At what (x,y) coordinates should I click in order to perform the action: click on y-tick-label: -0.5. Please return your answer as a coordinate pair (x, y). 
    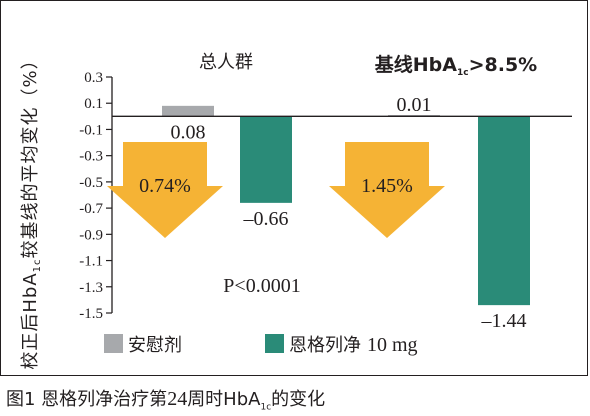
    Looking at the image, I should click on (91, 183).